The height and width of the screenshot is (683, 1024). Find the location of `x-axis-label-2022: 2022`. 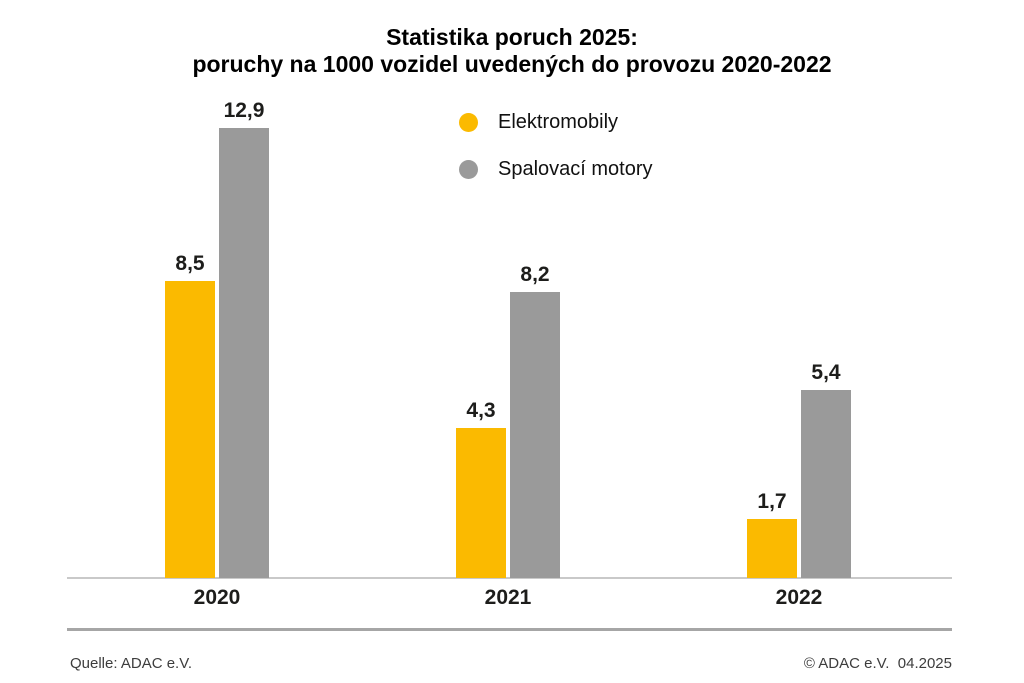

x-axis-label-2022: 2022 is located at coordinates (799, 597).